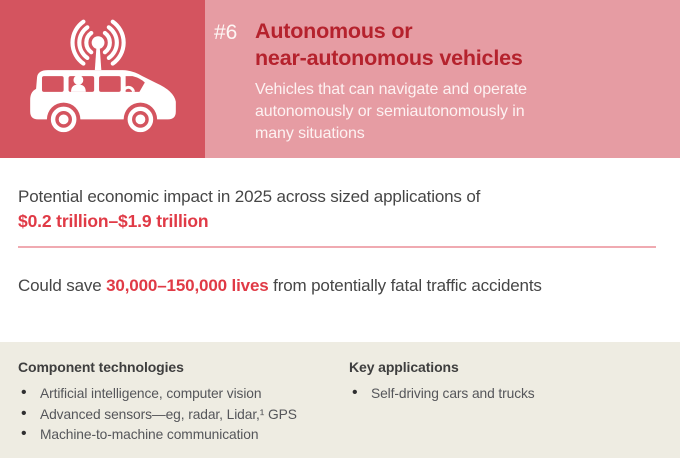 Image resolution: width=680 pixels, height=458 pixels. Describe the element at coordinates (93, 84) in the screenshot. I see `car-windows` at that location.